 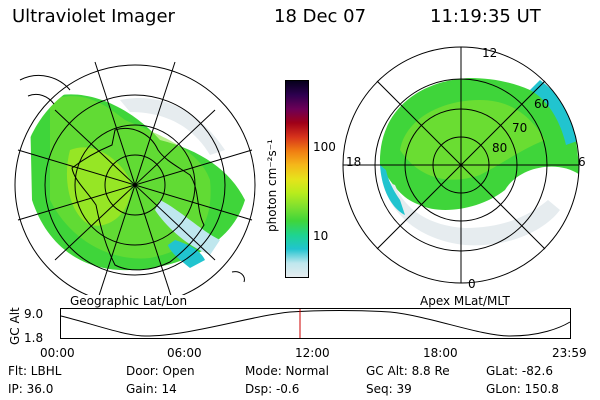 I want to click on colorbar, so click(x=297, y=179).